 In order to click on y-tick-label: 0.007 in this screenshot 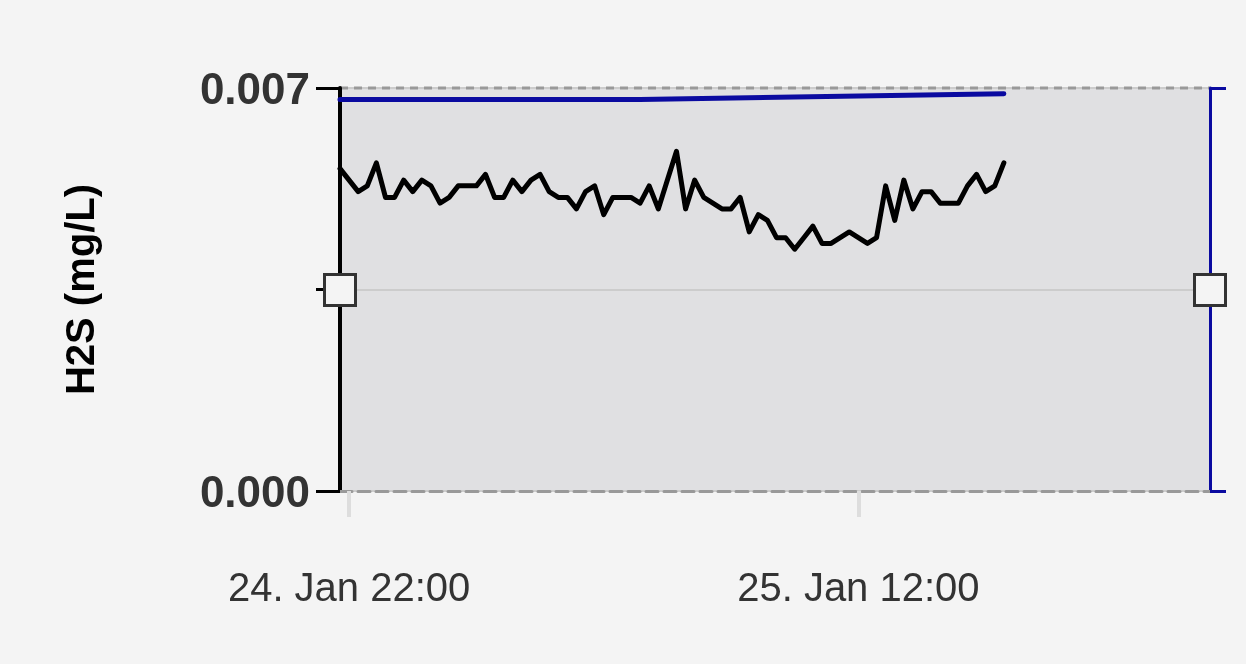, I will do `click(254, 88)`.